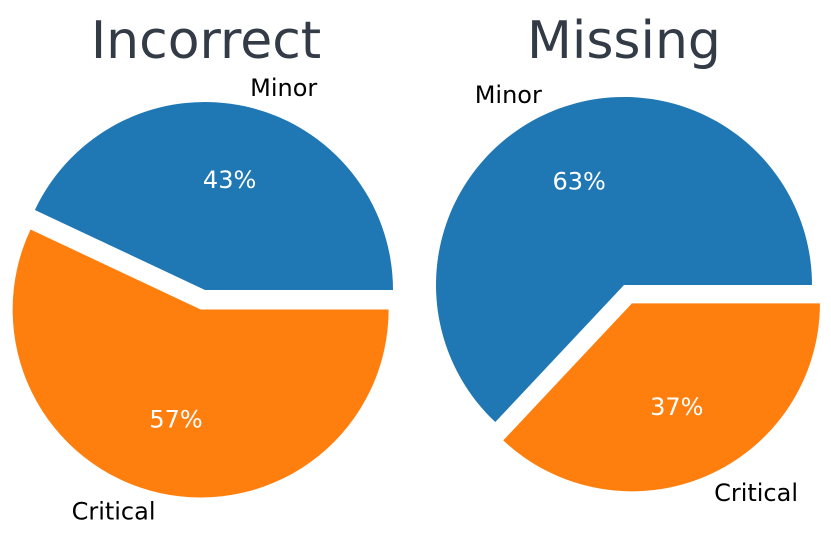 This screenshot has width=831, height=536. What do you see at coordinates (676, 407) in the screenshot?
I see `slice-percent-label: 37%` at bounding box center [676, 407].